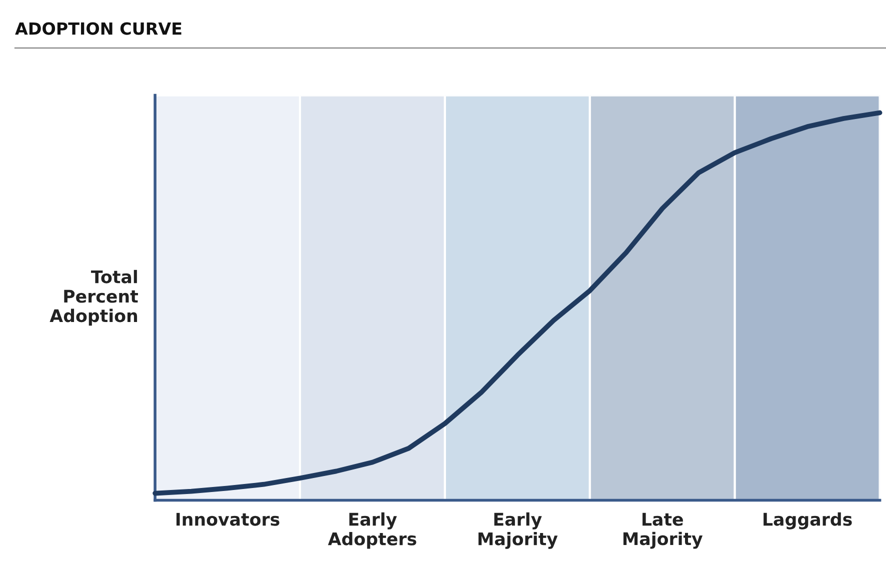  I want to click on text: Early Majority, so click(518, 530).